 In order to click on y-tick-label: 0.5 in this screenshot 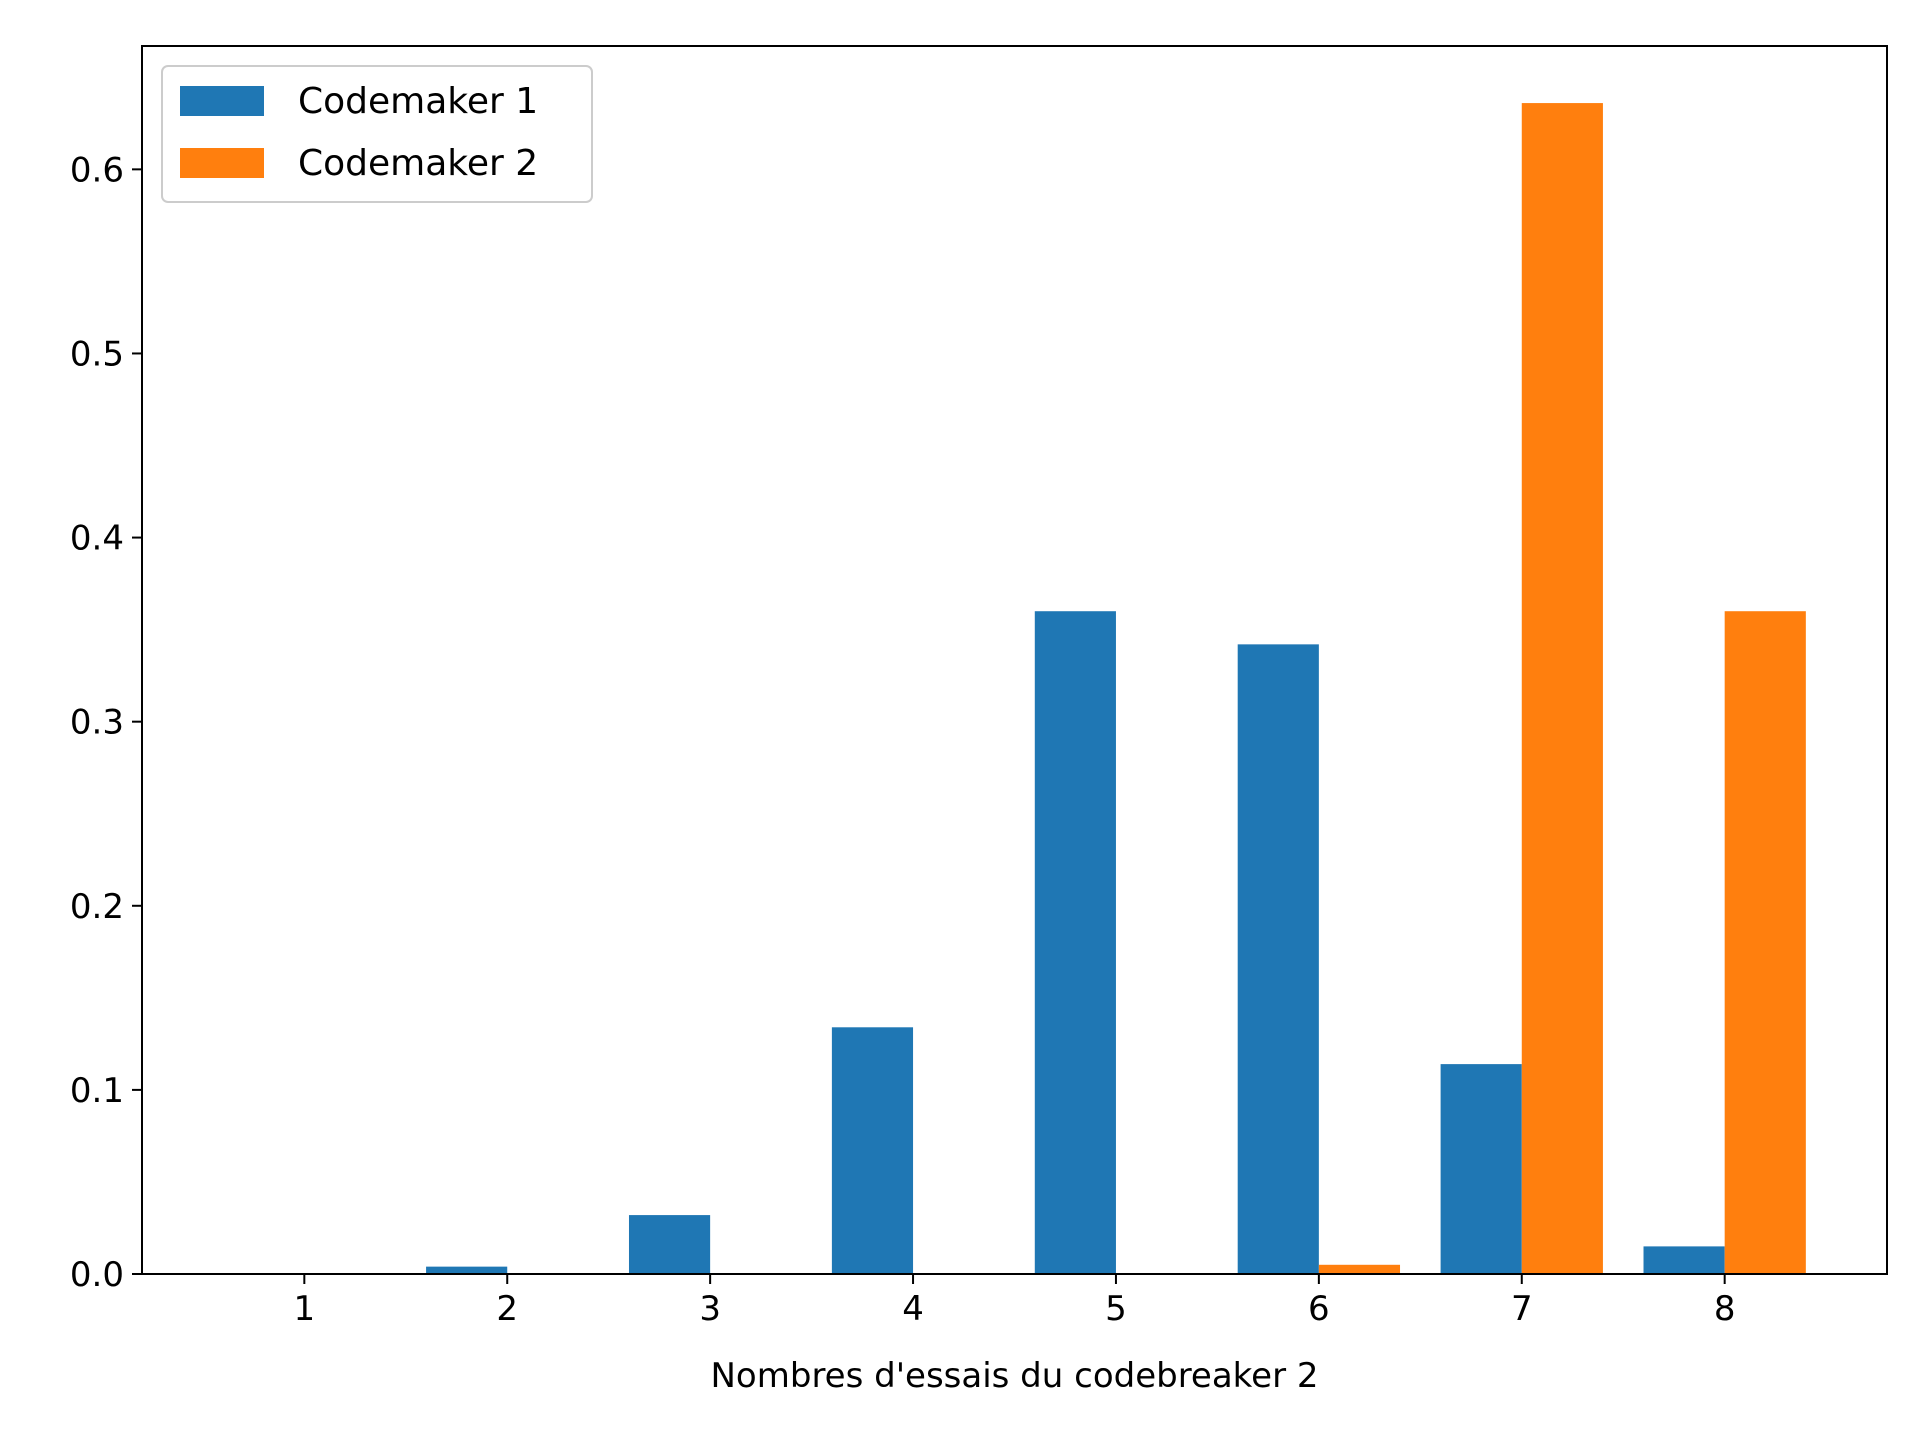, I will do `click(97, 354)`.